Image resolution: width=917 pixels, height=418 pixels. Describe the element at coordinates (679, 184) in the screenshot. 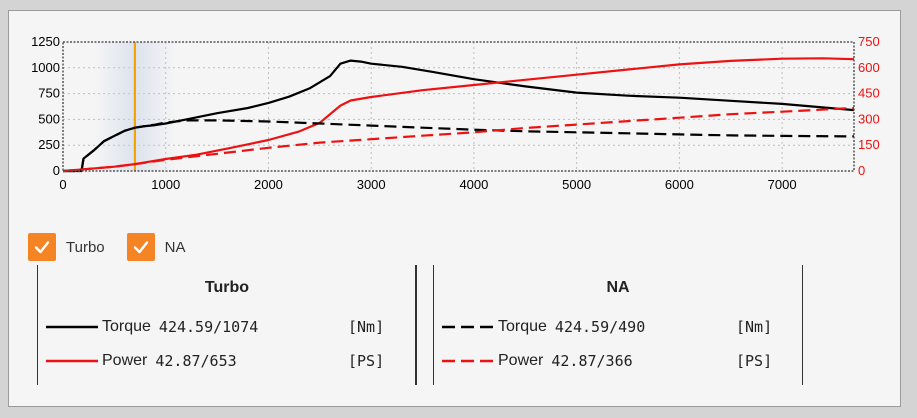

I see `x-tick-label: 6000` at that location.